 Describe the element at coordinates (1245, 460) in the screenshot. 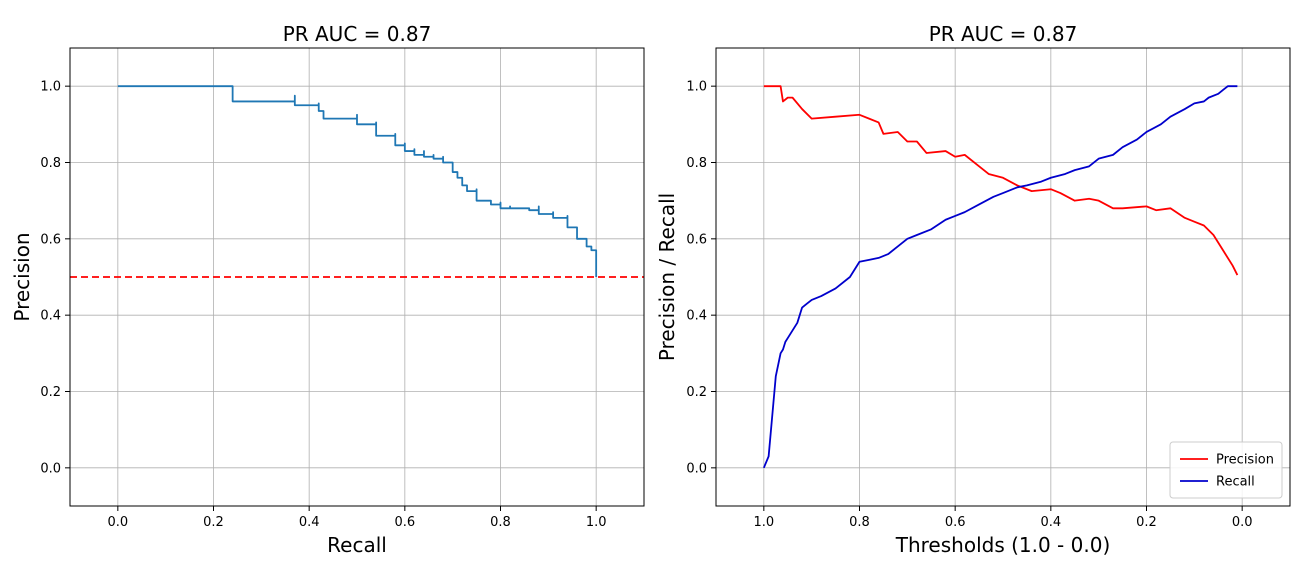

I see `legend-label-precision: Precision` at that location.